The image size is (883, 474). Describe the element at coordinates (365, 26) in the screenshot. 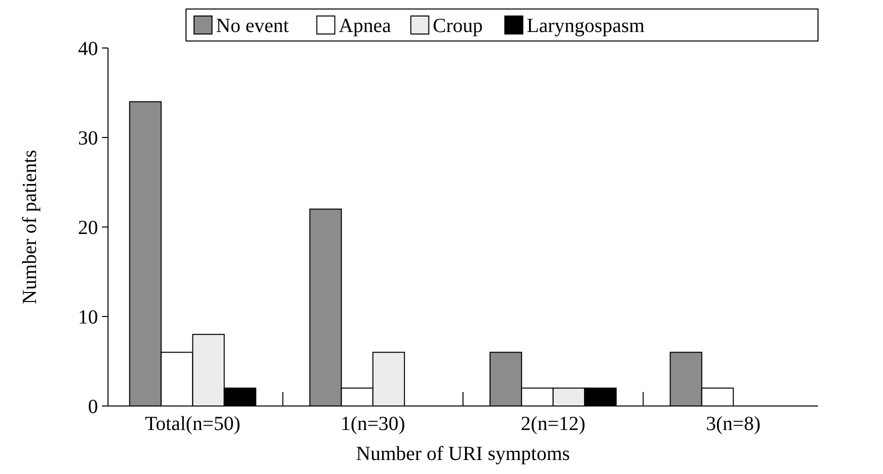

I see `legend-label: Apnea` at that location.